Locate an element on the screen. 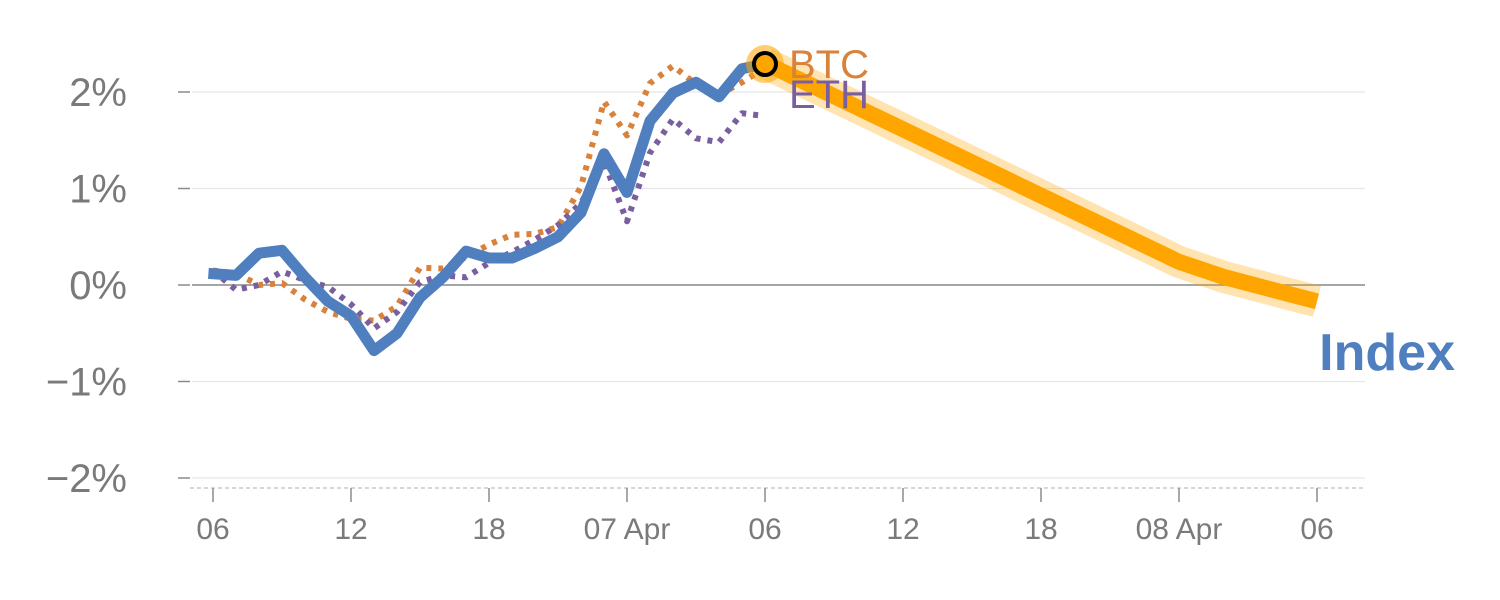 The height and width of the screenshot is (600, 1500). y-tick-label: 0% is located at coordinates (98, 286).